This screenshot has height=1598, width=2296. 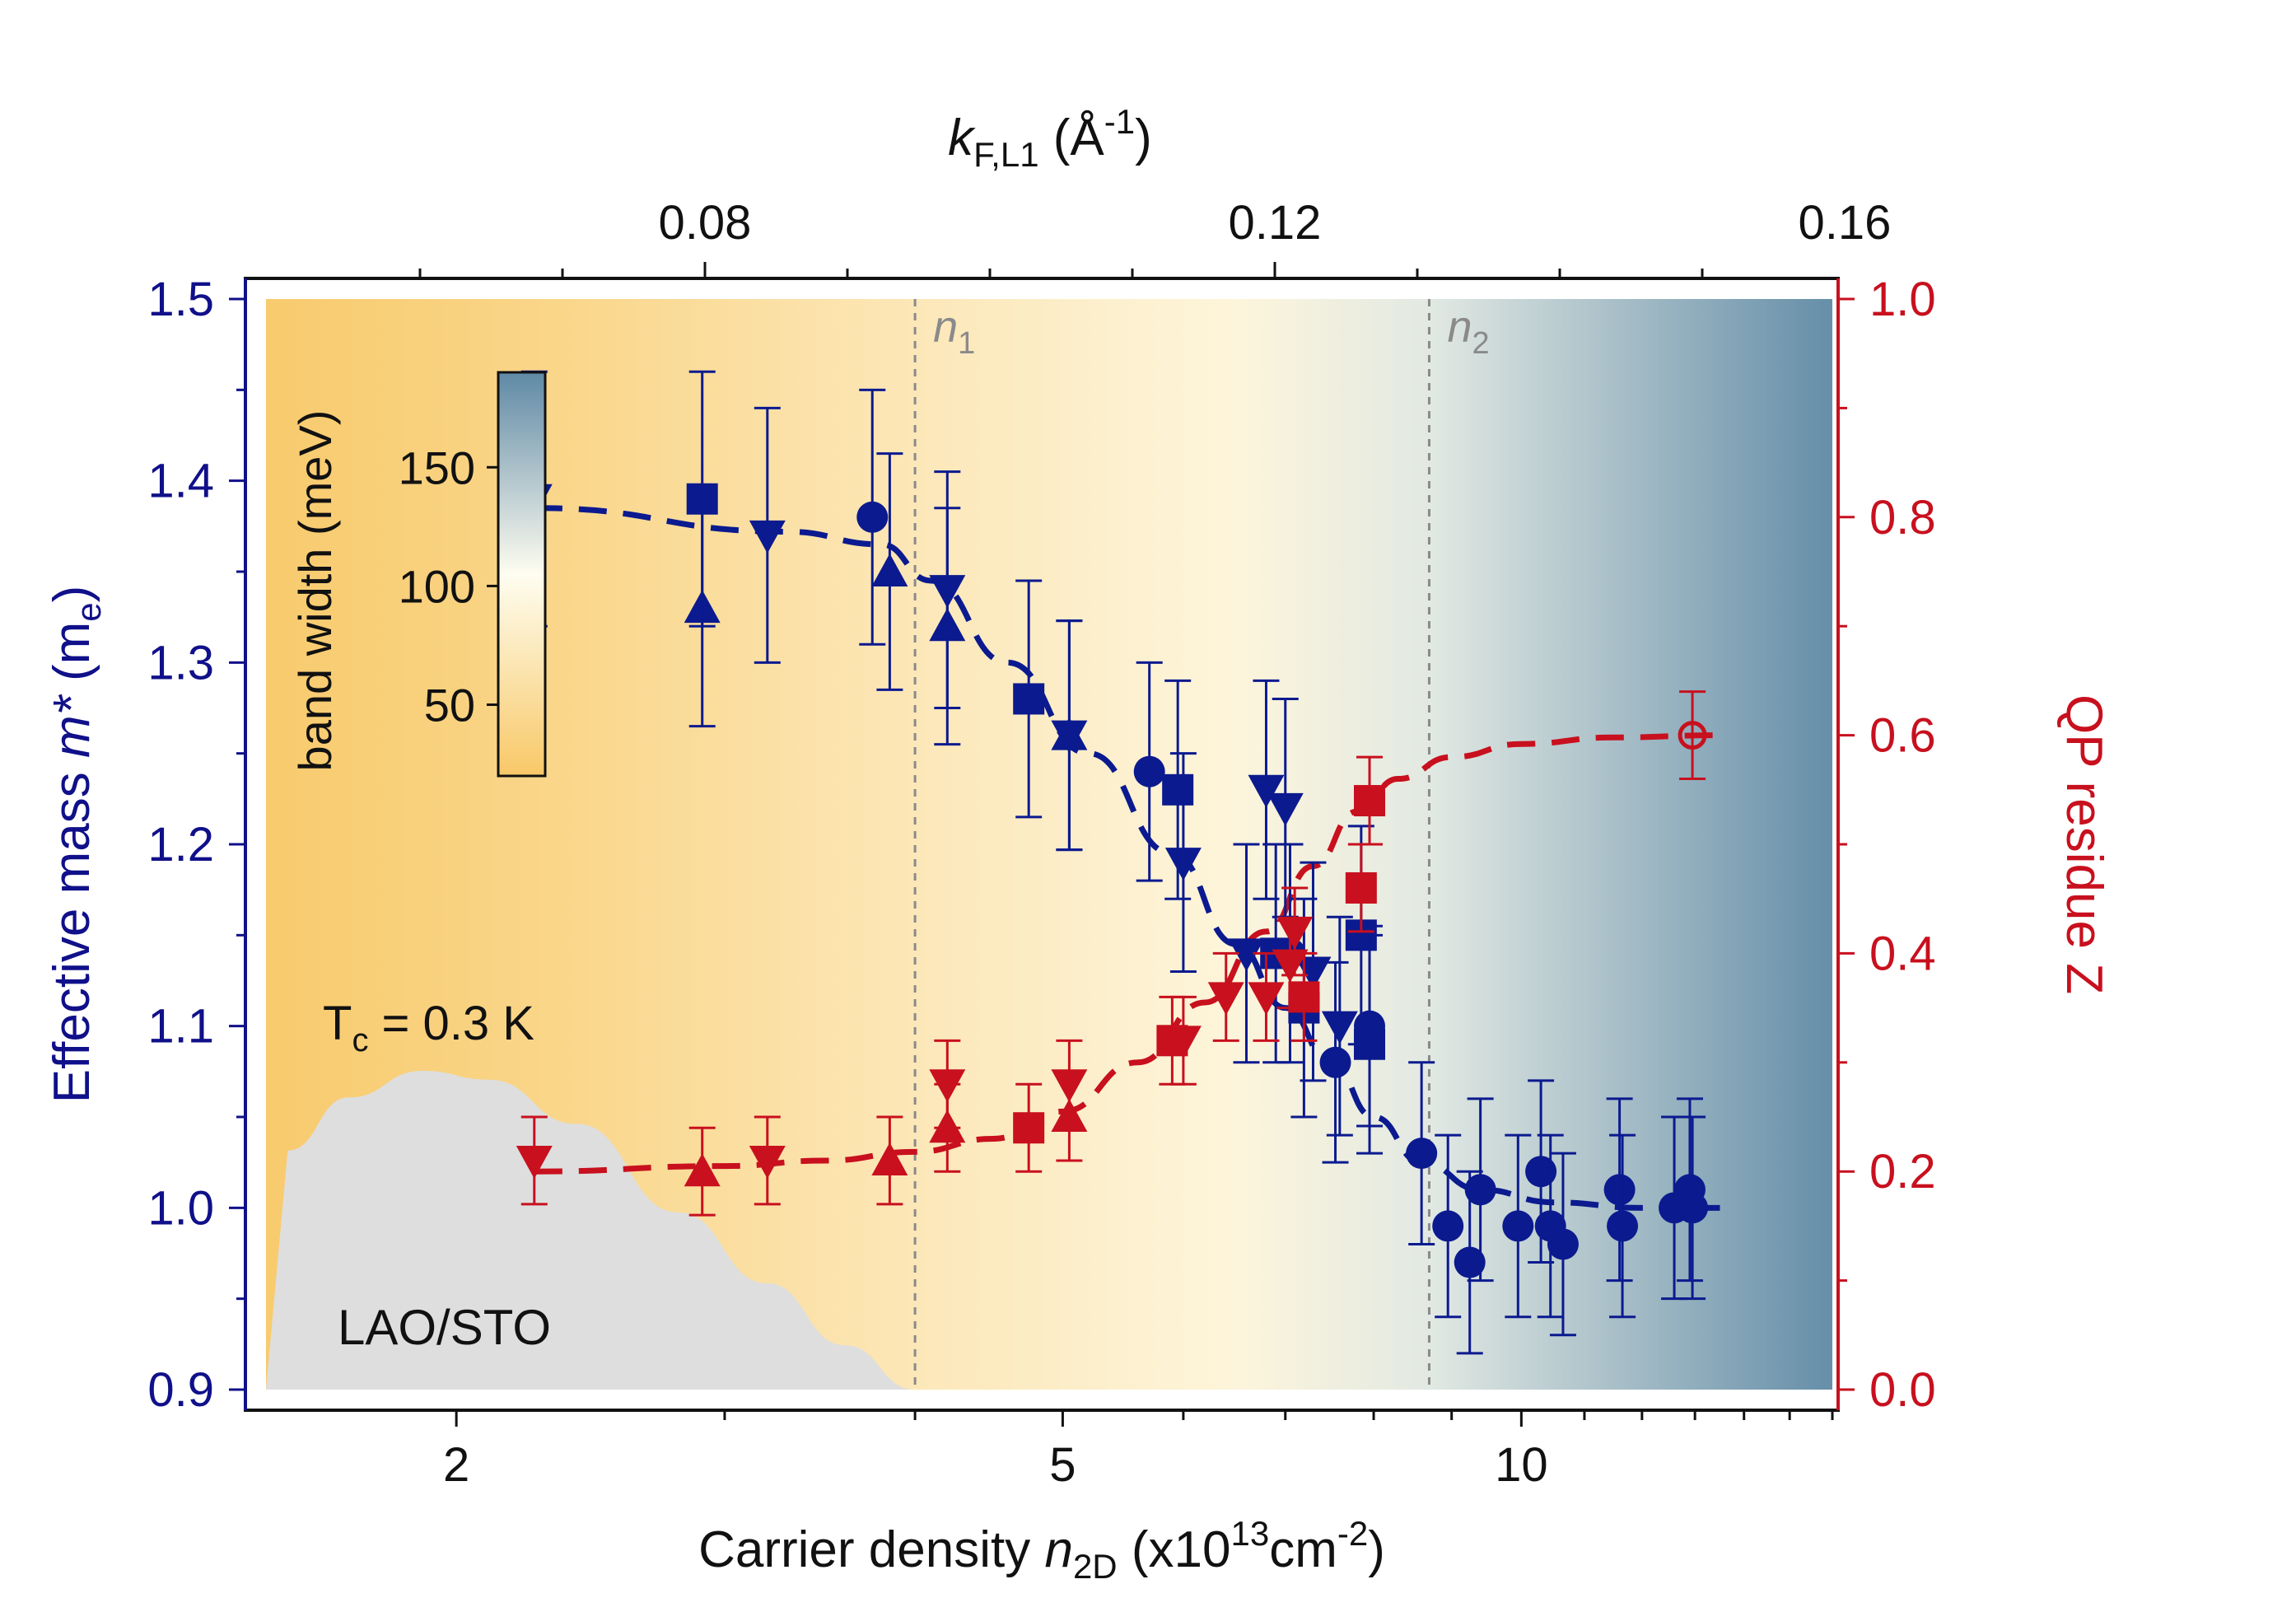 I want to click on colorbar-tick-label: 50, so click(x=449, y=705).